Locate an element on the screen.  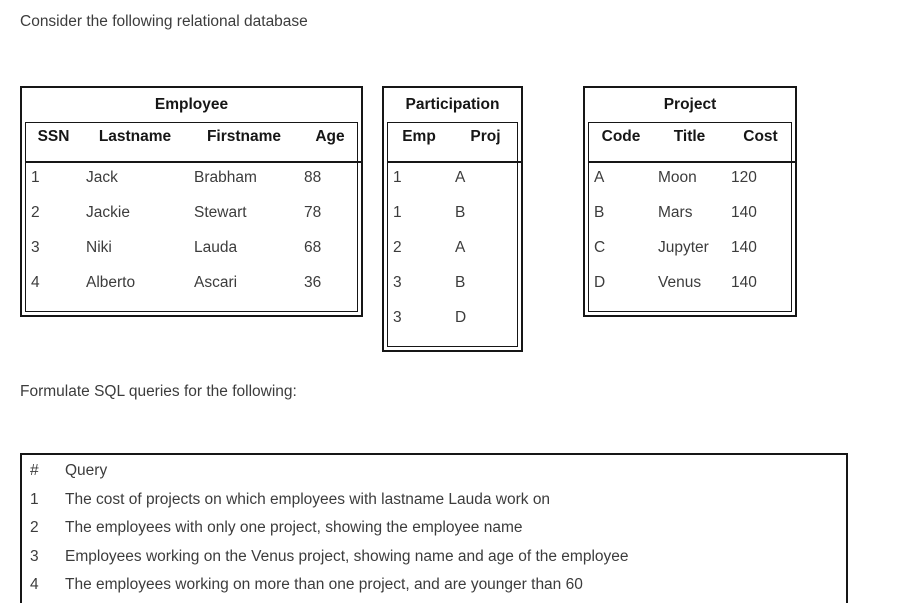
table-row: 3 Niki Lauda 68 is located at coordinates (193, 250).